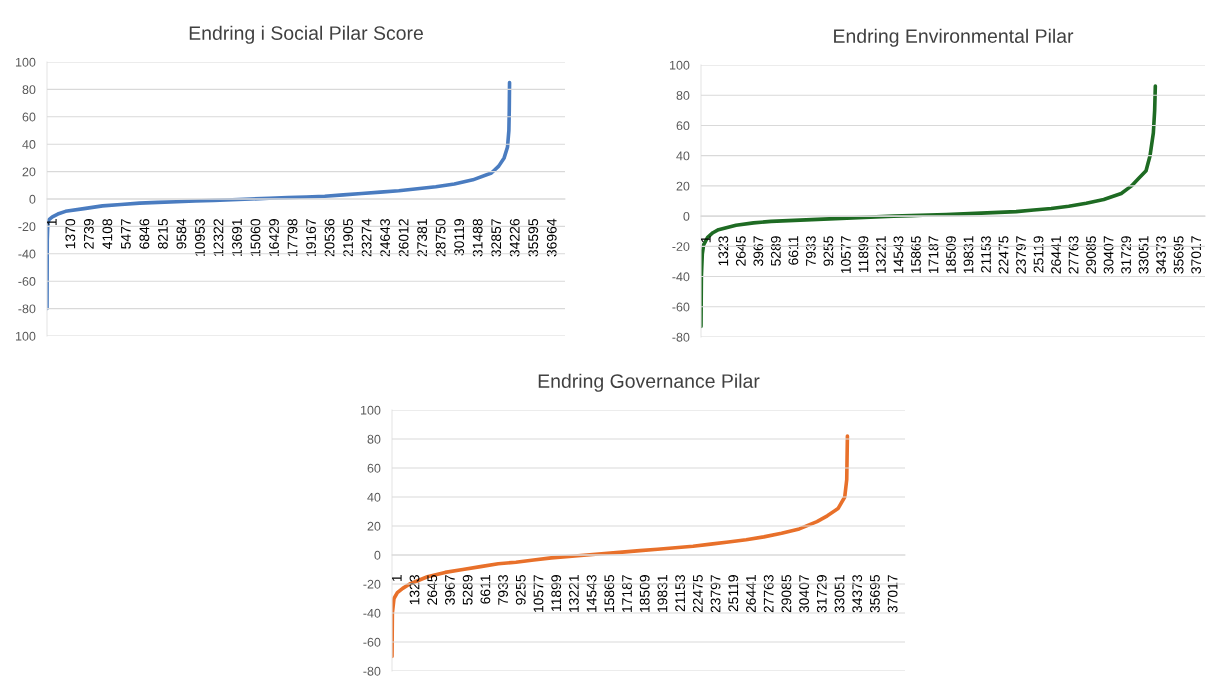 Image resolution: width=1212 pixels, height=684 pixels. What do you see at coordinates (329, 238) in the screenshot?
I see `x-tick-label: 20536` at bounding box center [329, 238].